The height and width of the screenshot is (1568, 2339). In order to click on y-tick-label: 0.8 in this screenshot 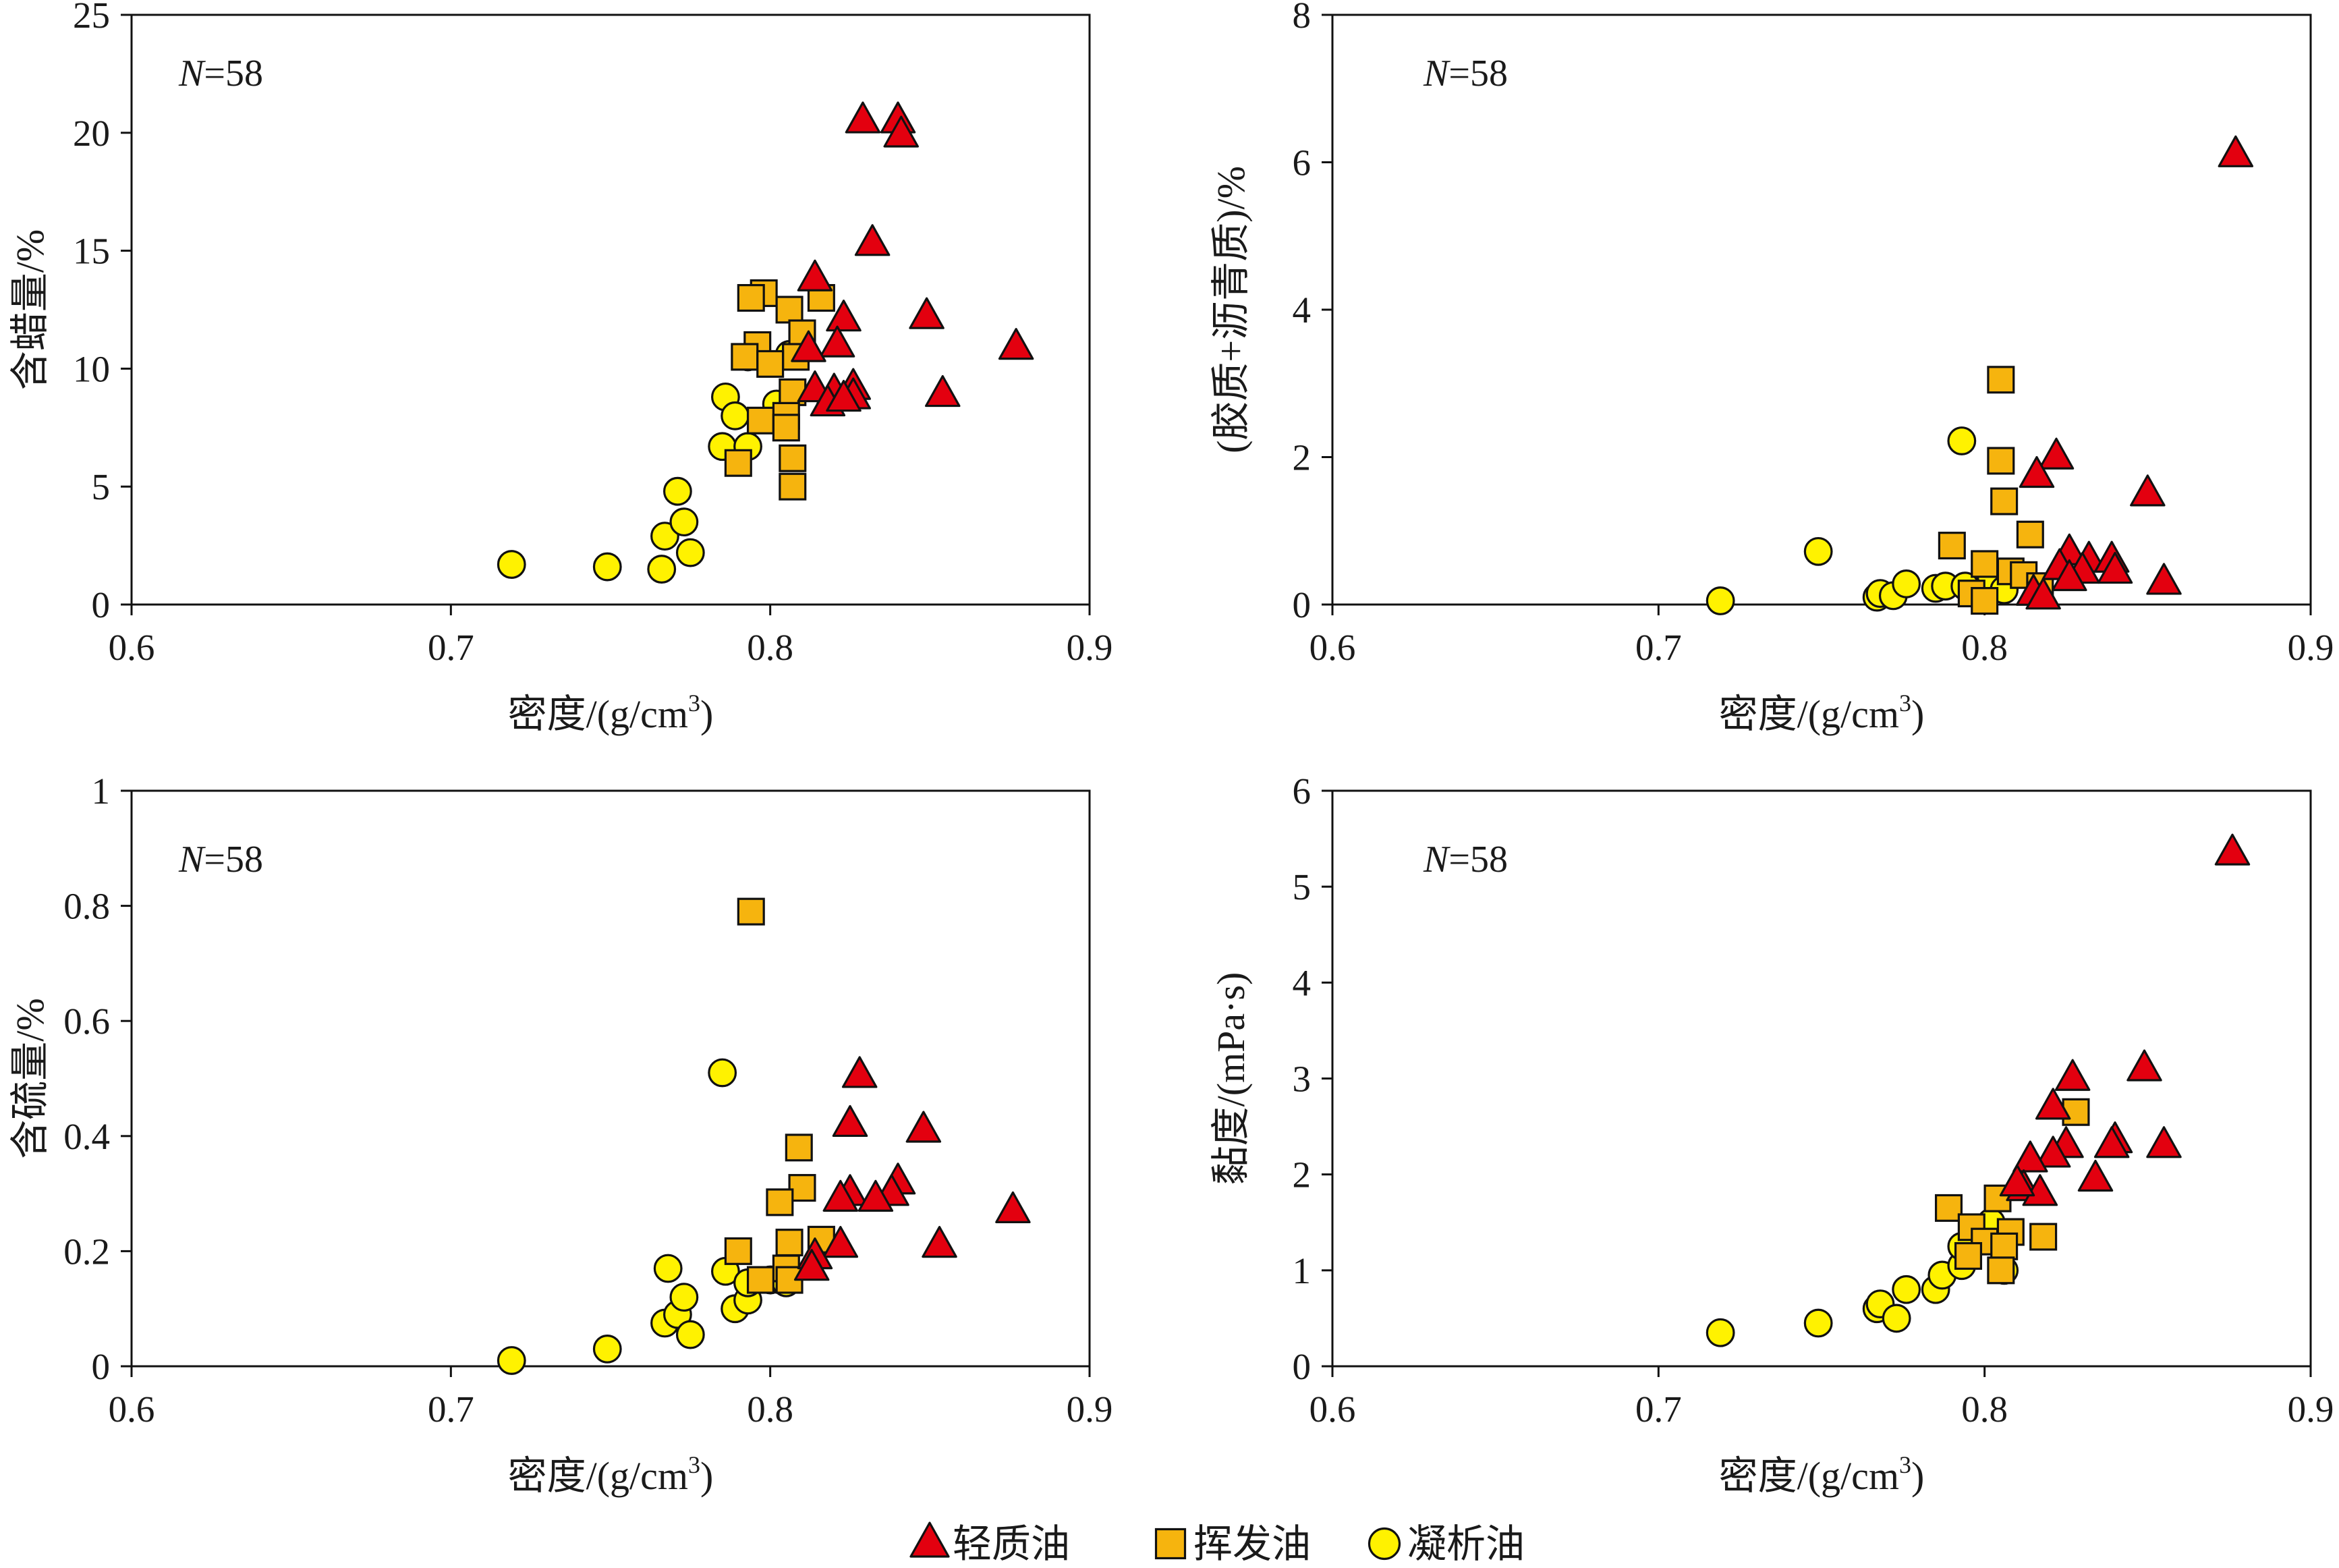, I will do `click(86, 906)`.